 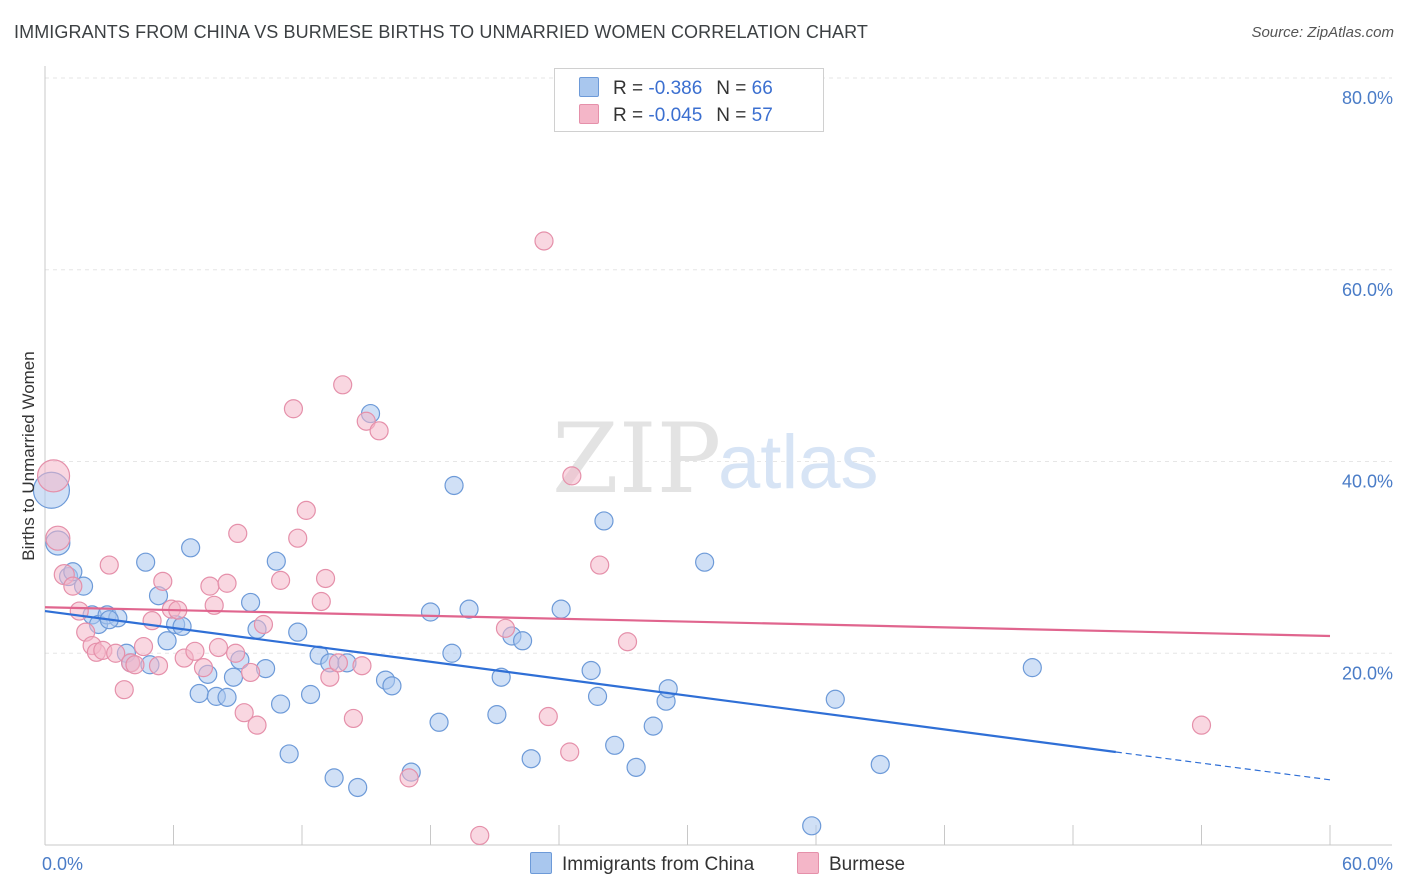 I want to click on trend-line-china-extension, so click(x=1223, y=766).